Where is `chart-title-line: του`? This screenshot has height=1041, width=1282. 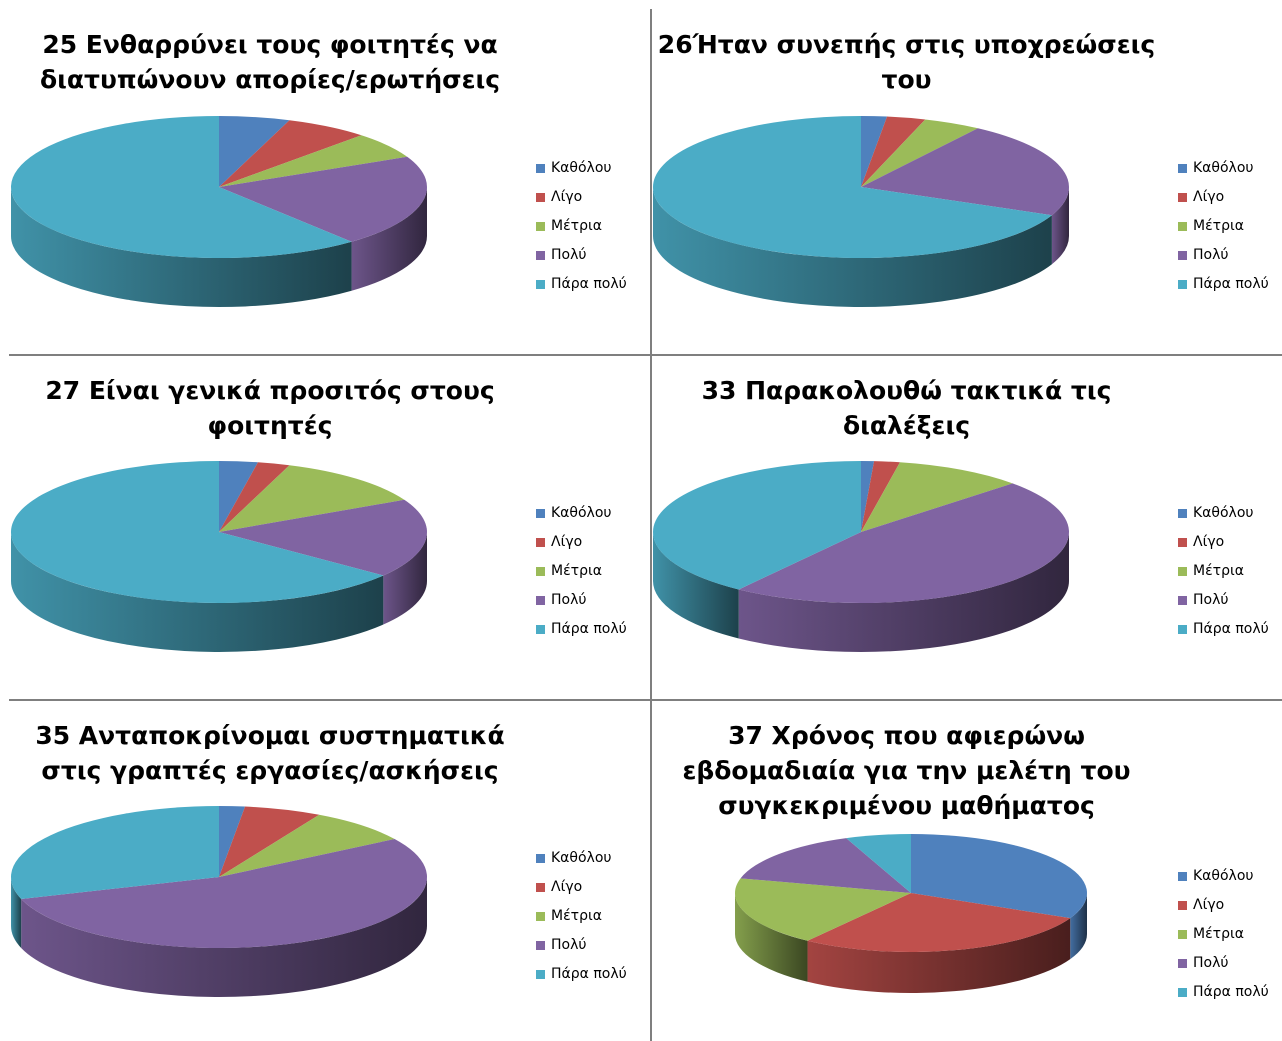
chart-title-line: του is located at coordinates (906, 79).